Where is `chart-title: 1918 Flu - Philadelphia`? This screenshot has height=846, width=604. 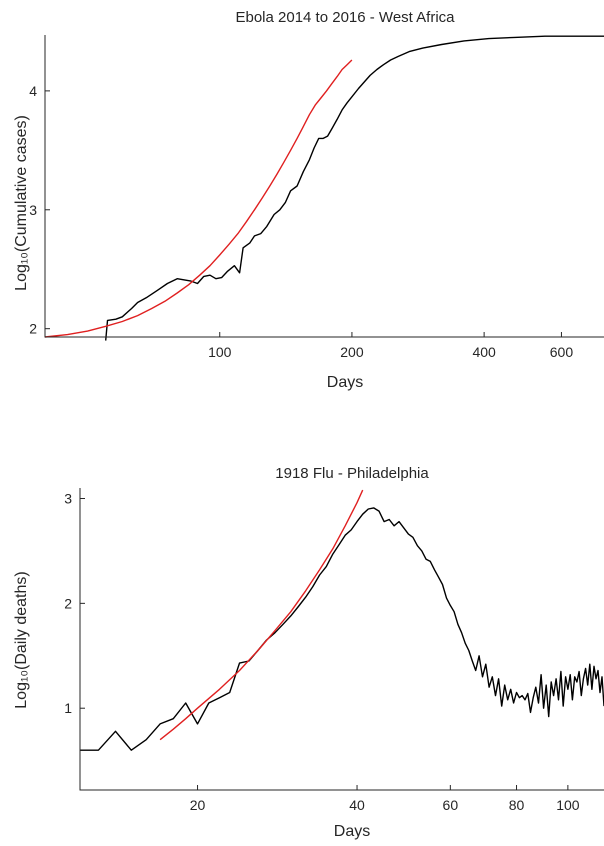 chart-title: 1918 Flu - Philadelphia is located at coordinates (352, 473).